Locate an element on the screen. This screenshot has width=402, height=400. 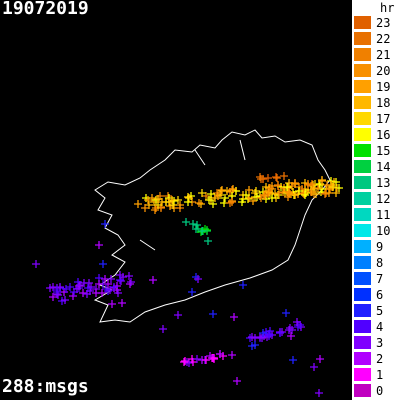
legend-label: 21 is located at coordinates (383, 55).